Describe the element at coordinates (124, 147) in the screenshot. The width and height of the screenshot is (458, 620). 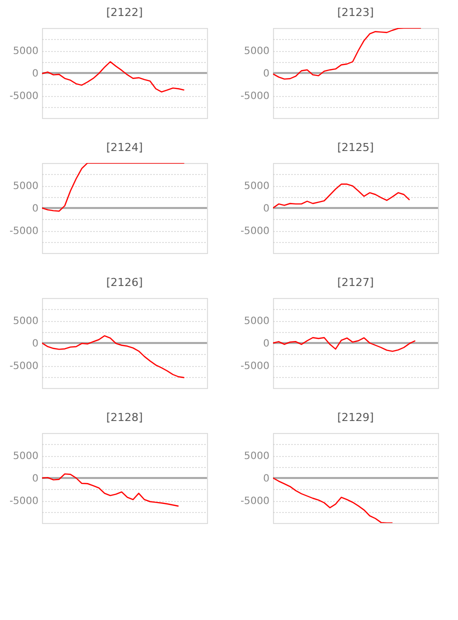
I see `chart-title: [2124]` at that location.